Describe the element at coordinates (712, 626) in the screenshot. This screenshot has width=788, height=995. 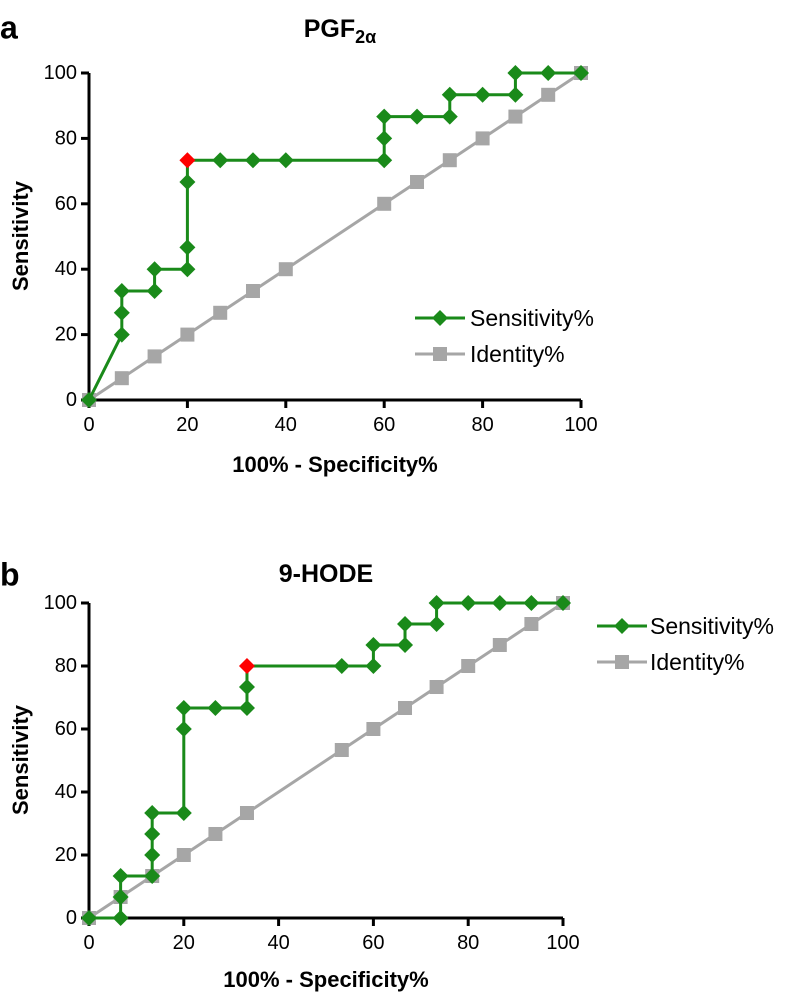
I see `legend-label: Sensitivity%` at that location.